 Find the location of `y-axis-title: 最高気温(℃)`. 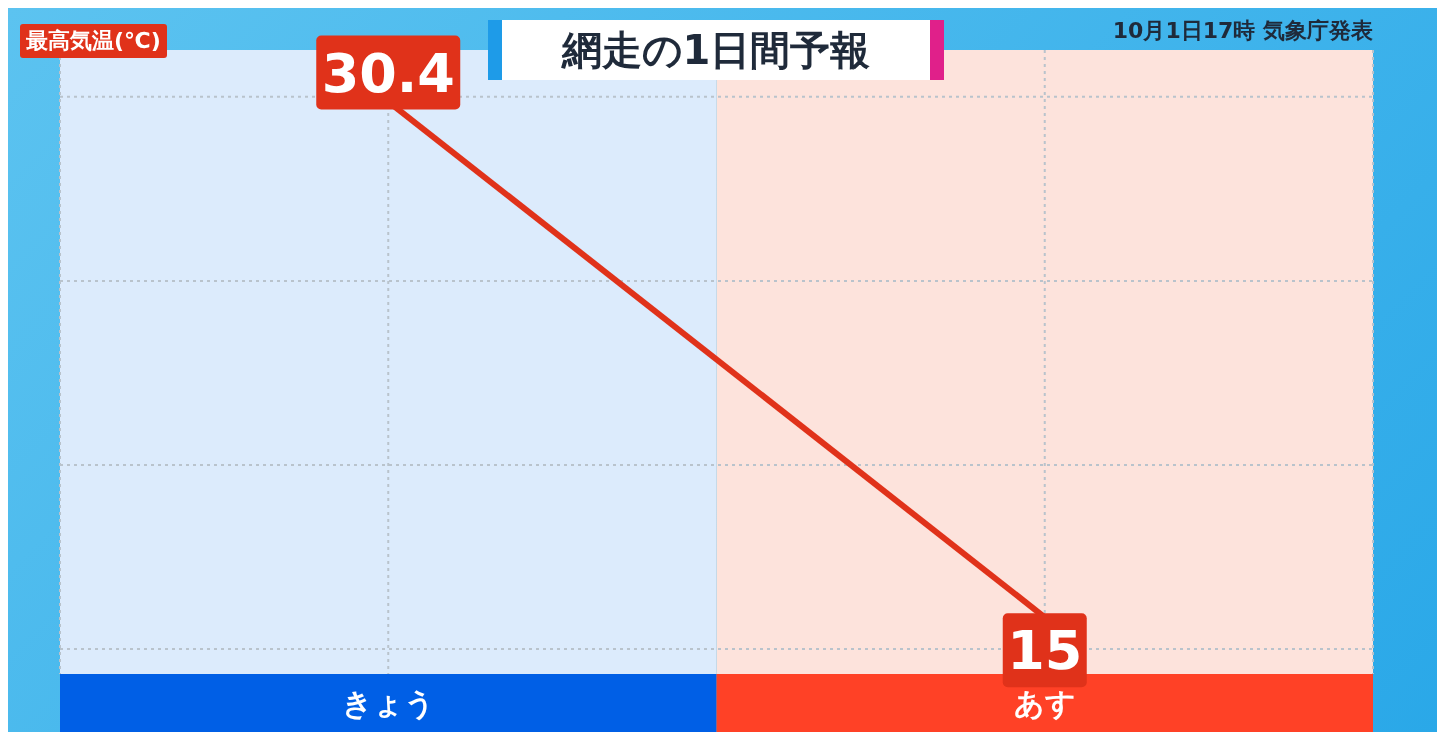

y-axis-title: 最高気温(℃) is located at coordinates (93, 41).